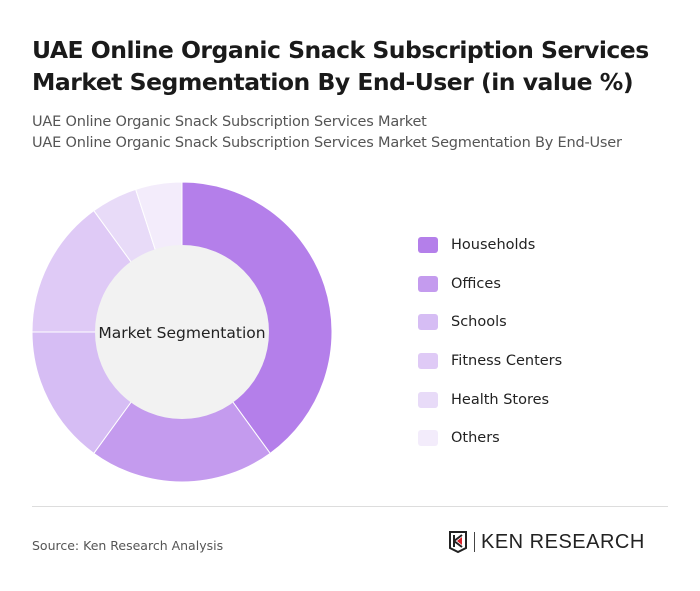  I want to click on legend-label: Others, so click(475, 438).